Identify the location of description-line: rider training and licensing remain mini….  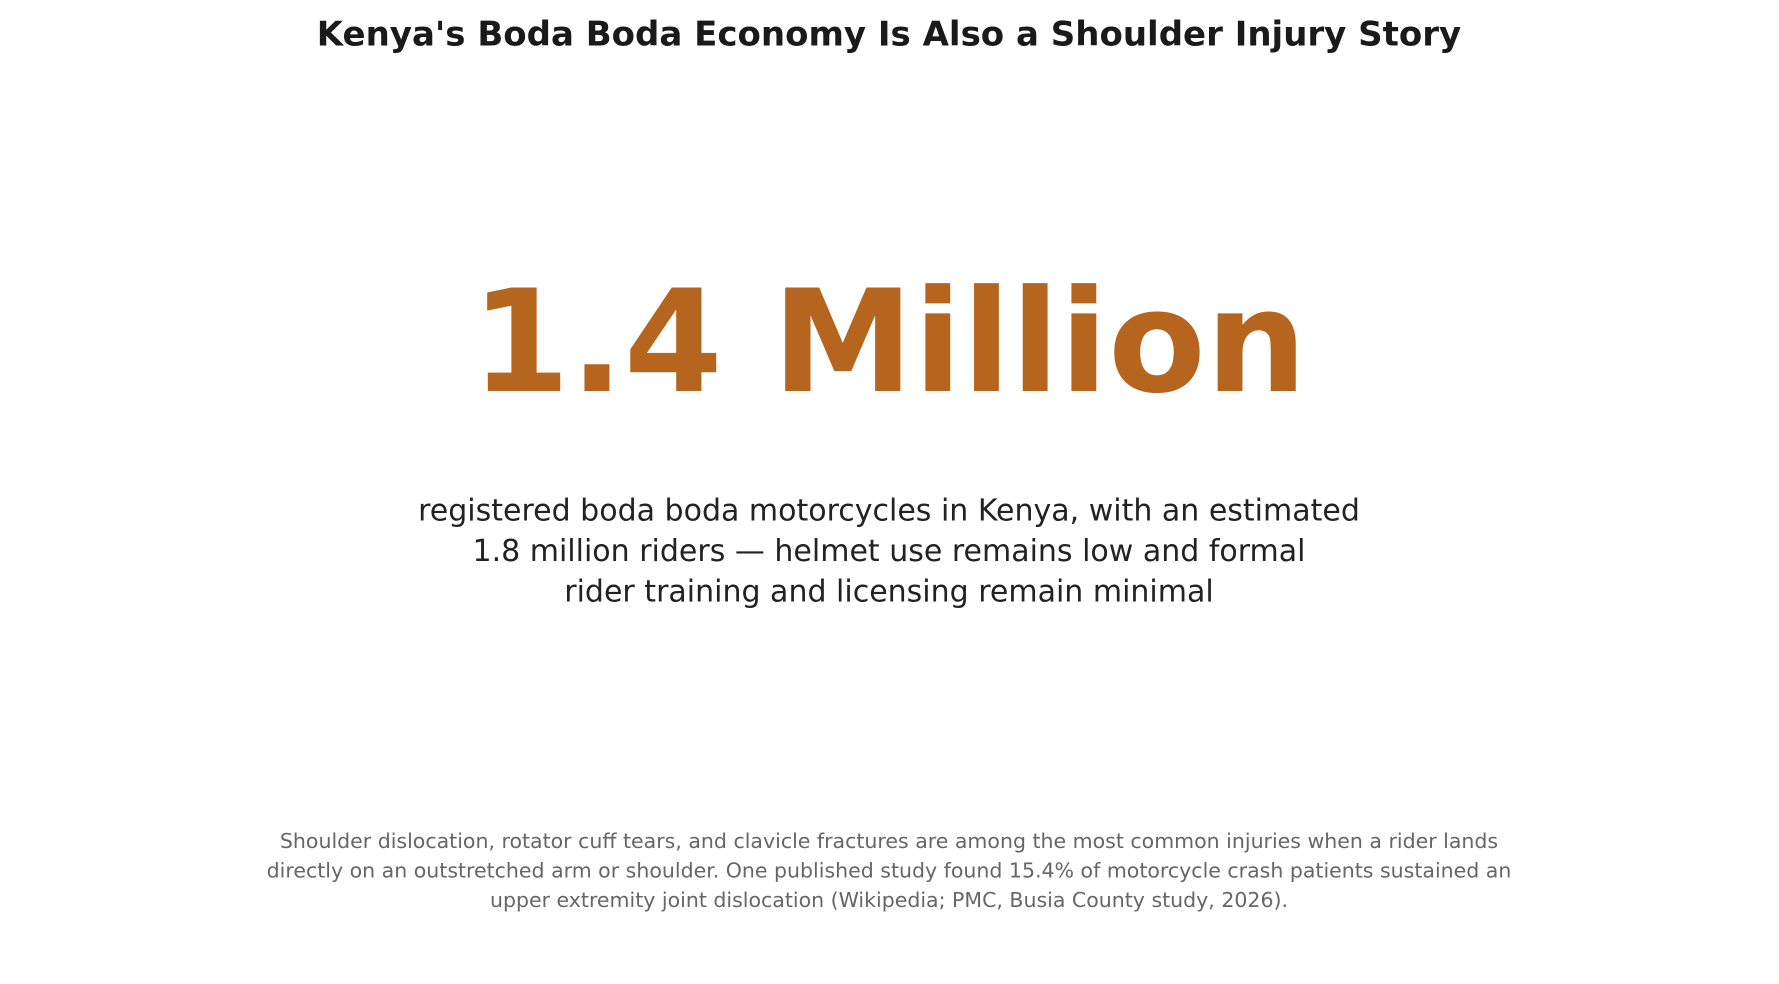
(888, 592).